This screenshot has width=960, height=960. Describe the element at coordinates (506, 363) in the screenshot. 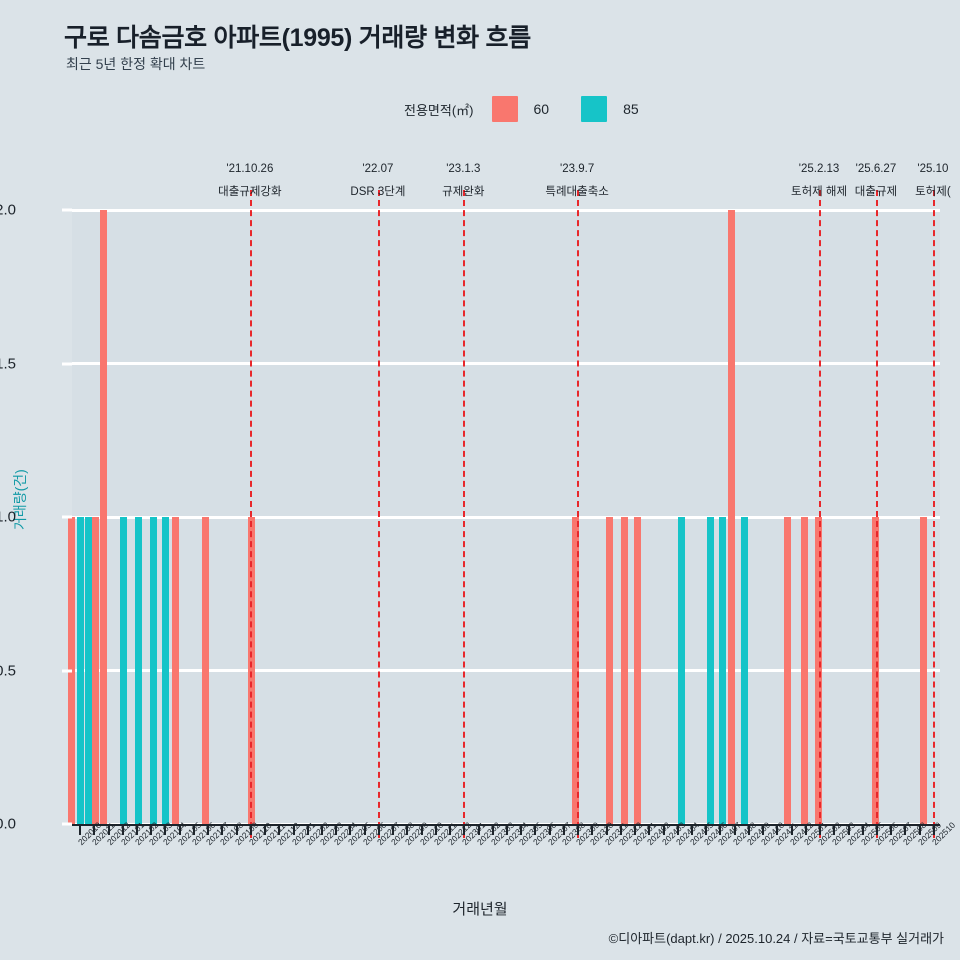

I see `gridline` at that location.